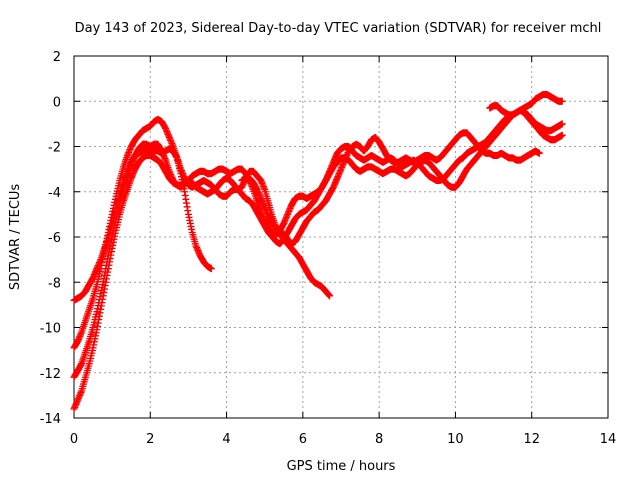  Describe the element at coordinates (57, 102) in the screenshot. I see `y-tick-label: 0` at that location.